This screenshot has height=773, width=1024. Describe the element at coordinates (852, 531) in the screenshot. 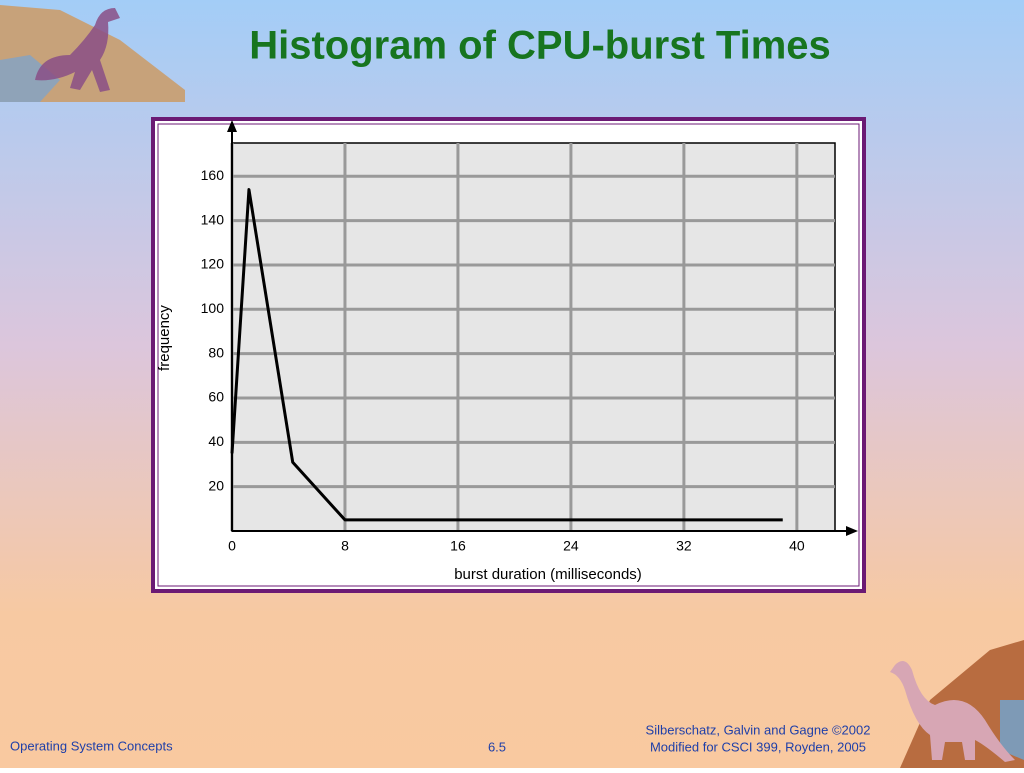

I see `x-axis-arrow` at that location.